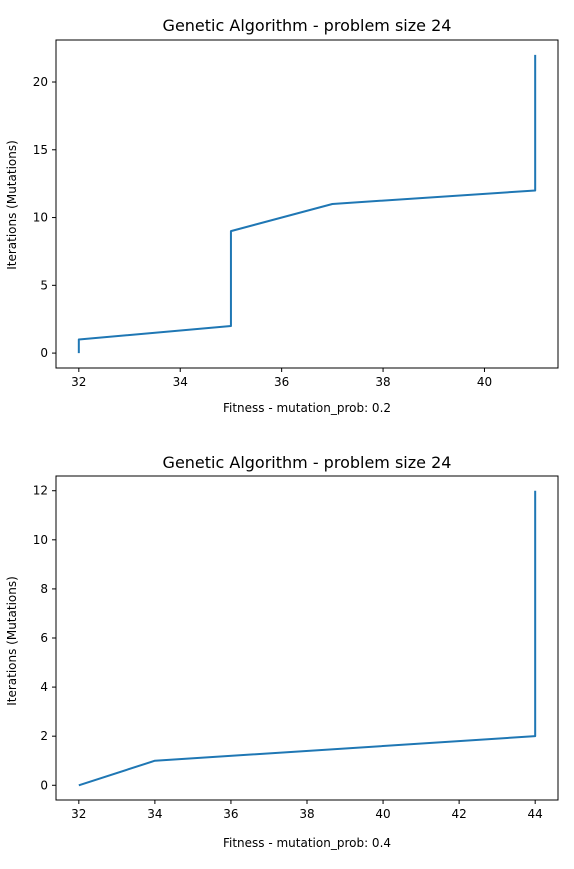 The height and width of the screenshot is (869, 574). I want to click on chart-2-xlabel: Fitness - mutation_prob: 0.4, so click(307, 843).